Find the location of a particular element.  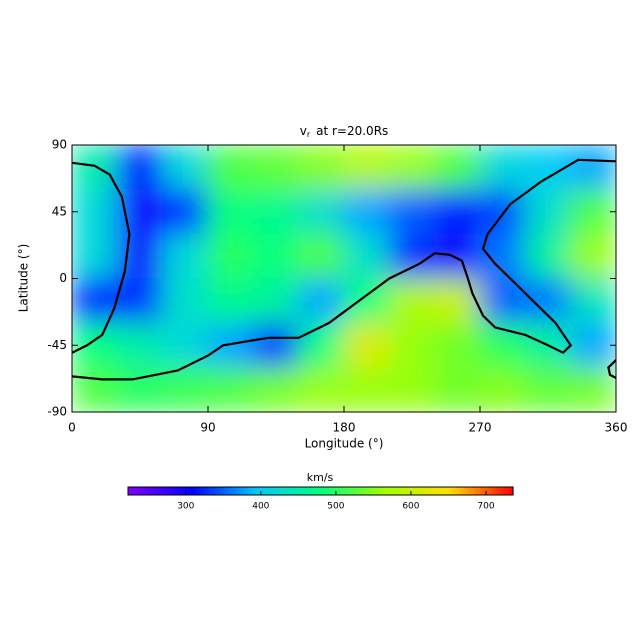

x-tick-label: 0 is located at coordinates (72, 428).